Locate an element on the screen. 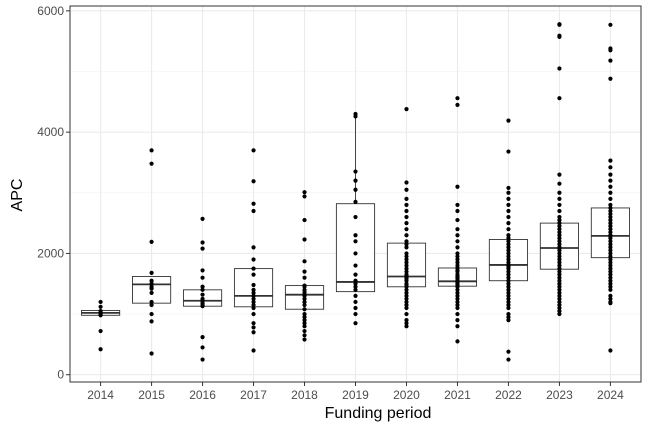 The width and height of the screenshot is (648, 432). box-2019 is located at coordinates (355, 203).